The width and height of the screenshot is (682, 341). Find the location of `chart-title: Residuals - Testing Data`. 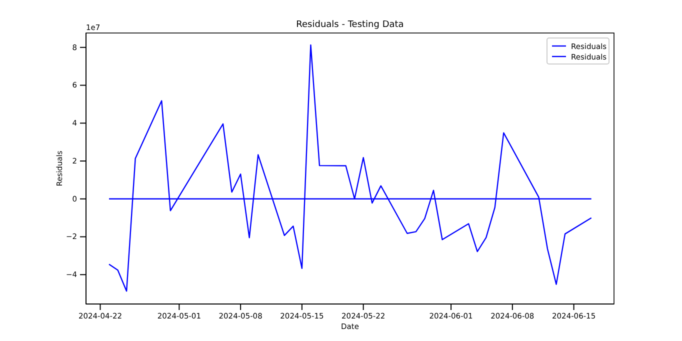

chart-title: Residuals - Testing Data is located at coordinates (350, 25).